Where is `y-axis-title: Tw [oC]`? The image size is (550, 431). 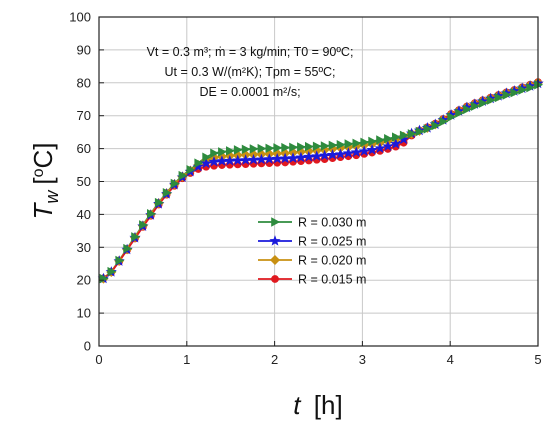
y-axis-title: Tw [oC] is located at coordinates (45, 180).